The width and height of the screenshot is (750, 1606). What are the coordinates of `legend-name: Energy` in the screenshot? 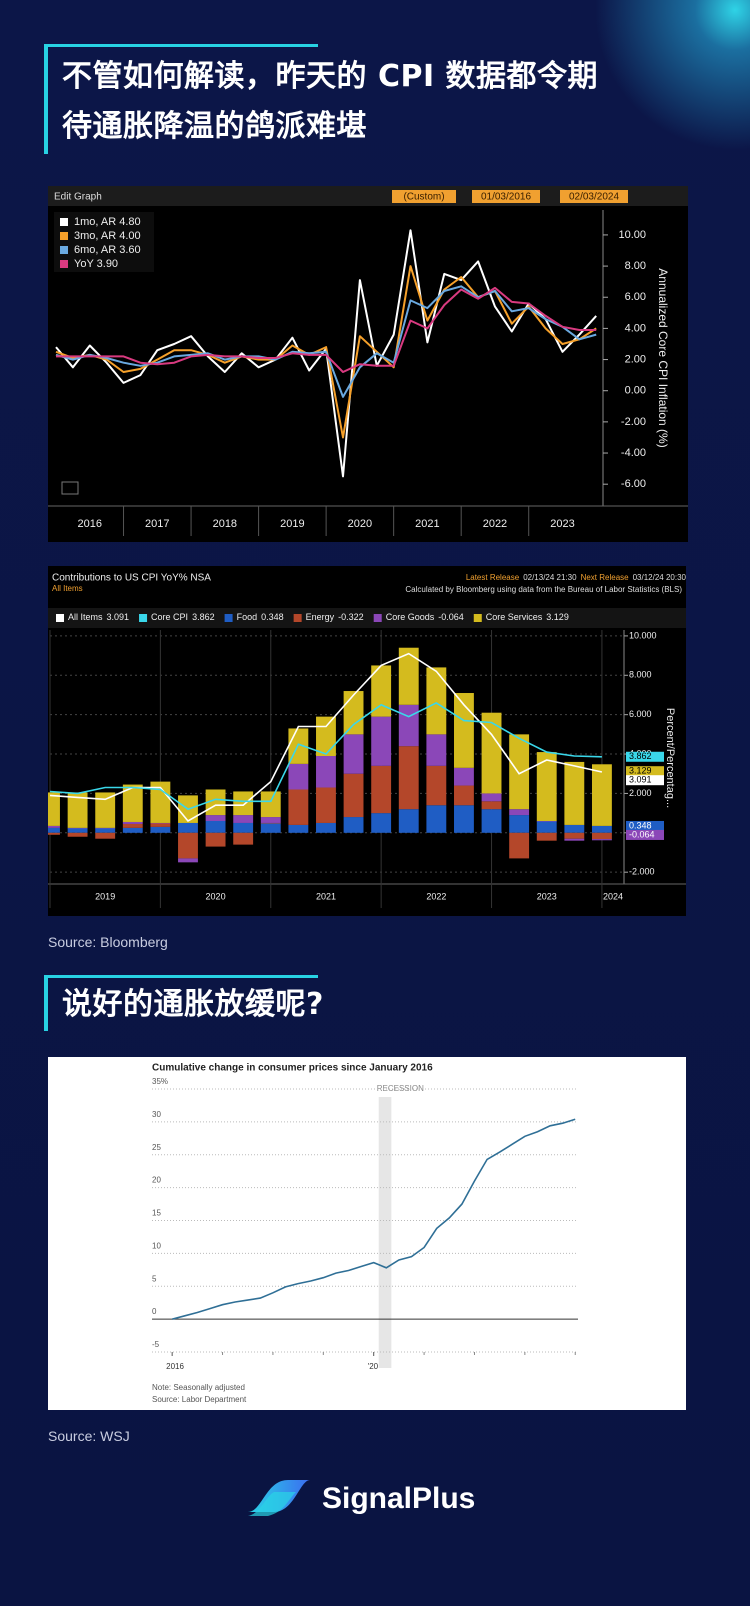 It's located at (320, 617).